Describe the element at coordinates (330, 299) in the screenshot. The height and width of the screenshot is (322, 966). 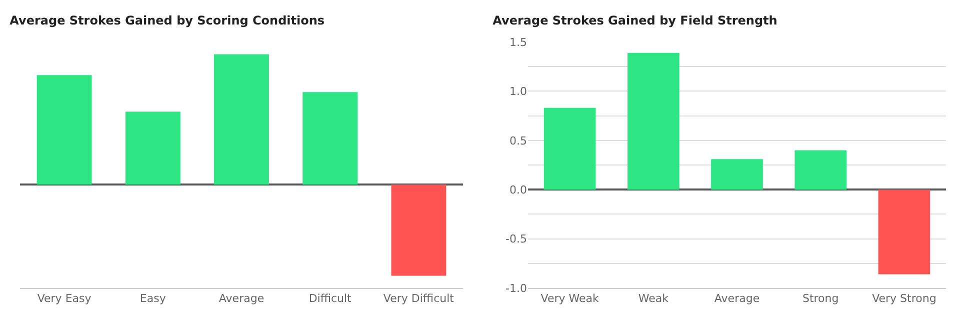
I see `x-tick-label: Difficult` at that location.